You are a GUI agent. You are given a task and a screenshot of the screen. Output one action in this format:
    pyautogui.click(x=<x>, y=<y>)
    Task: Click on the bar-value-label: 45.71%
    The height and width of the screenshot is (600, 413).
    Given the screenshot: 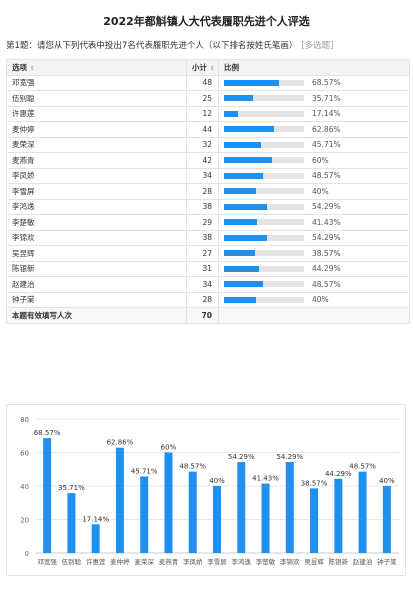 What is the action you would take?
    pyautogui.click(x=144, y=471)
    